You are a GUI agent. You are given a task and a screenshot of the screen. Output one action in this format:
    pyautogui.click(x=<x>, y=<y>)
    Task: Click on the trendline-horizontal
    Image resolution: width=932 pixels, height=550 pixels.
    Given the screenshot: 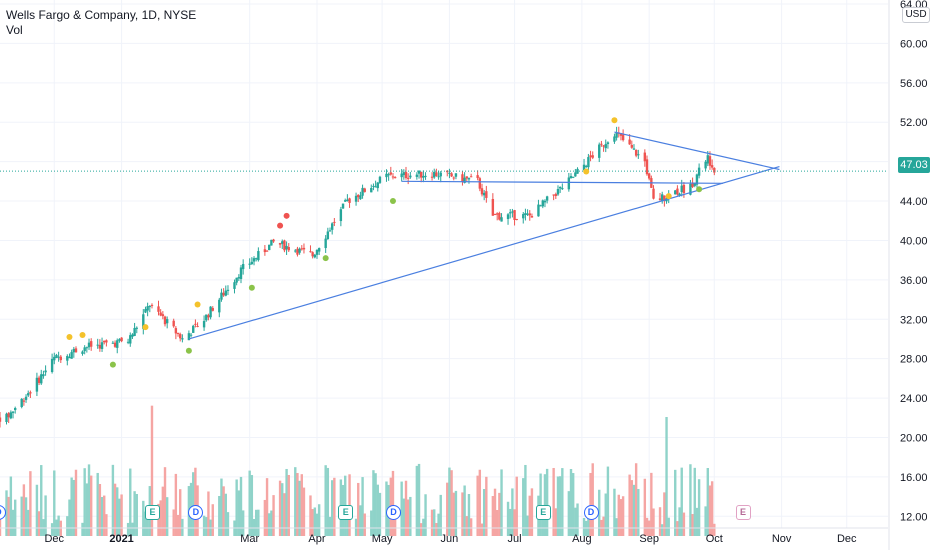 What is the action you would take?
    pyautogui.click(x=562, y=182)
    